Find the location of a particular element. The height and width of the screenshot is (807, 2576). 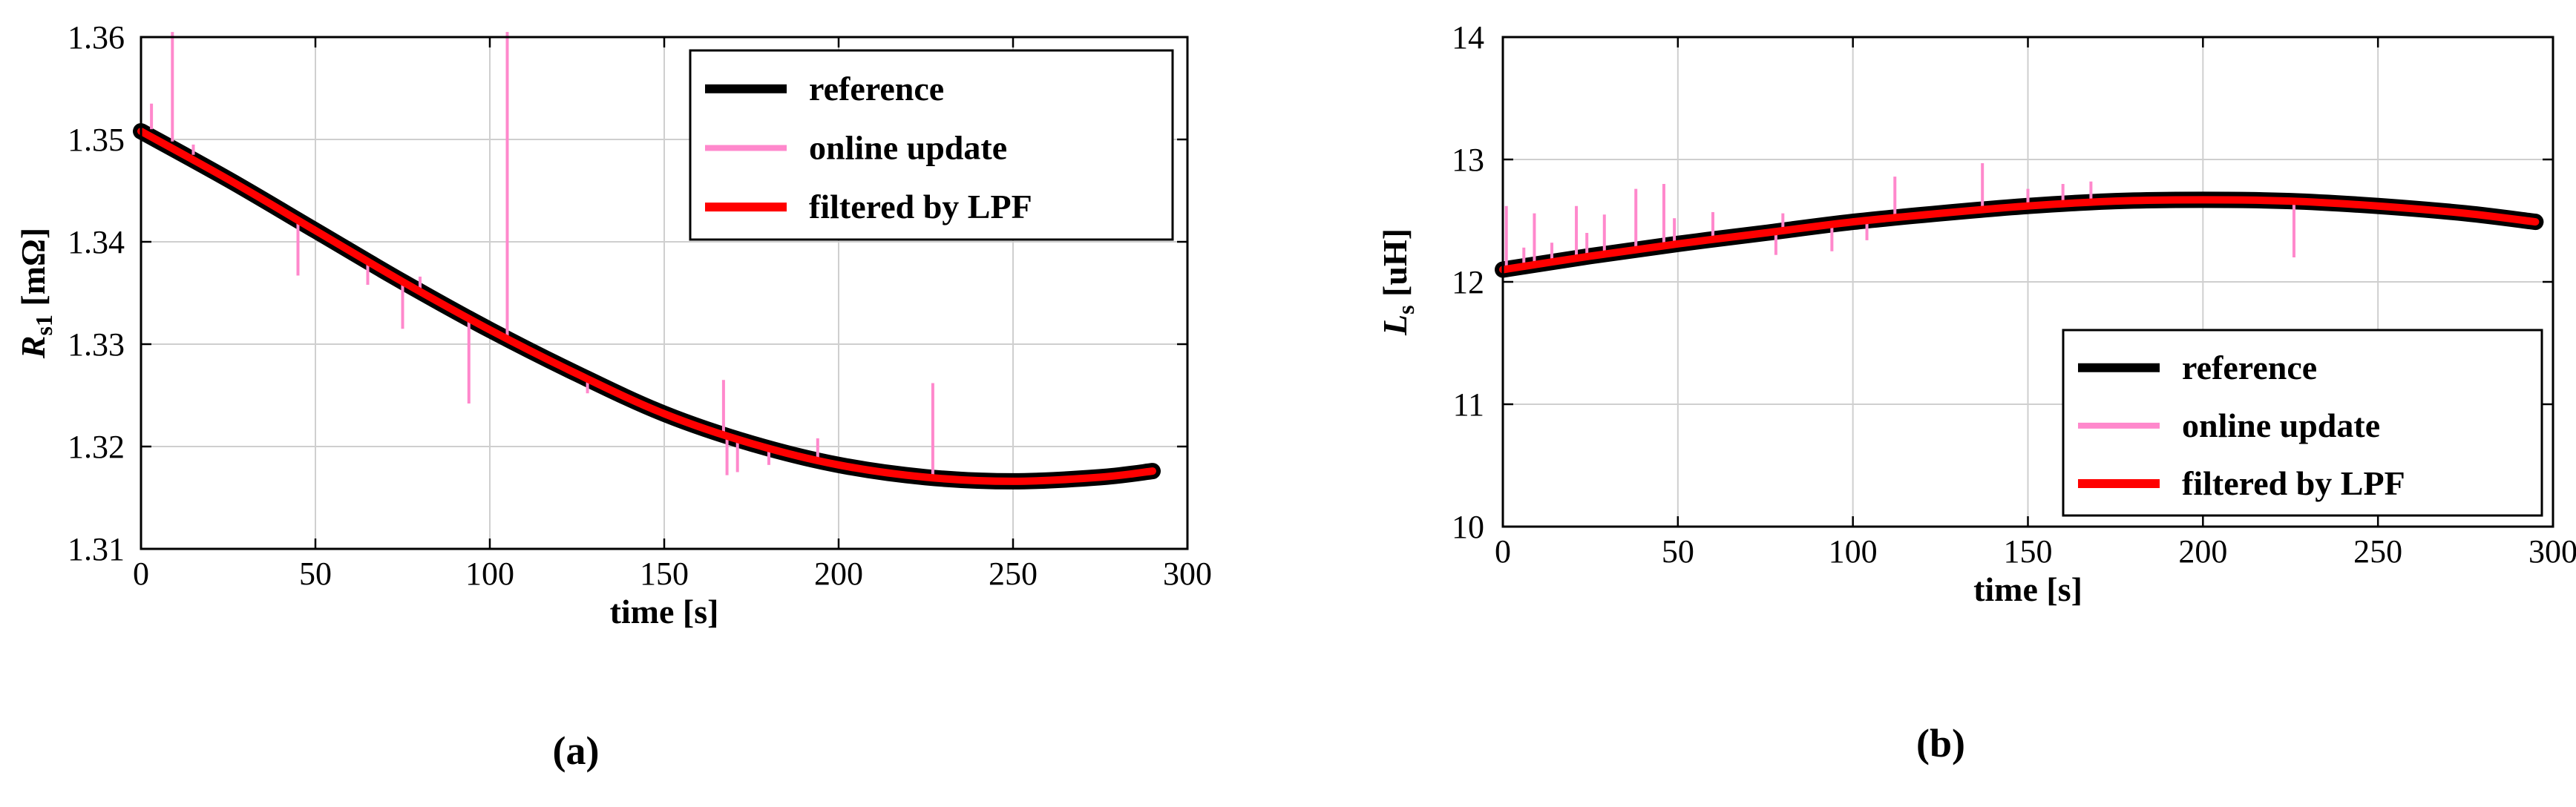

y-axis-label: Ls [uH] is located at coordinates (1397, 282).